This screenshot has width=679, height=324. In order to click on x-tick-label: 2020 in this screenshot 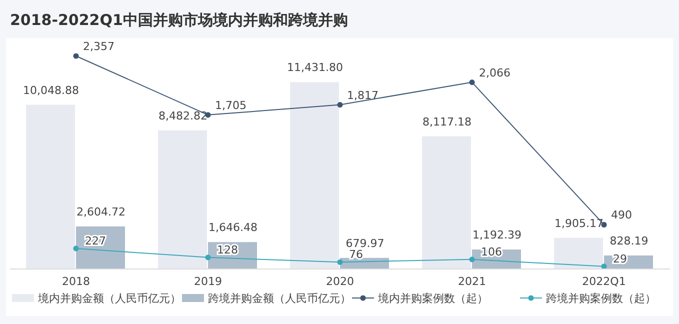, I will do `click(340, 281)`.